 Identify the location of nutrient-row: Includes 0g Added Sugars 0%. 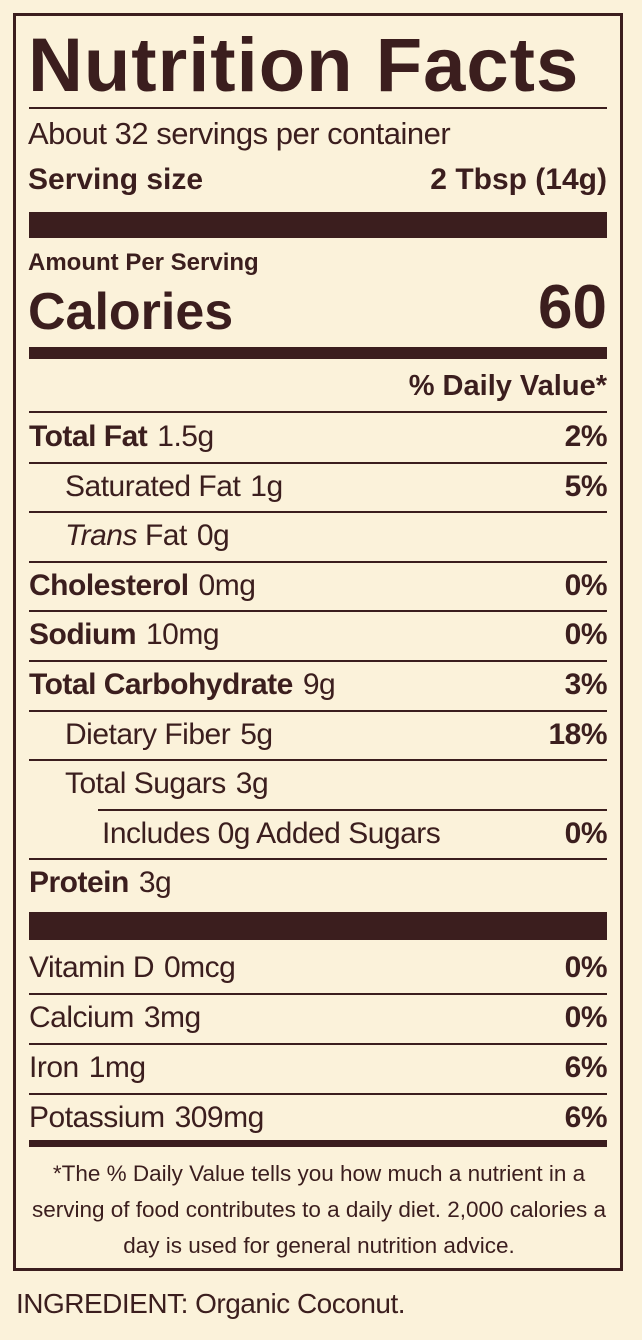
(318, 834).